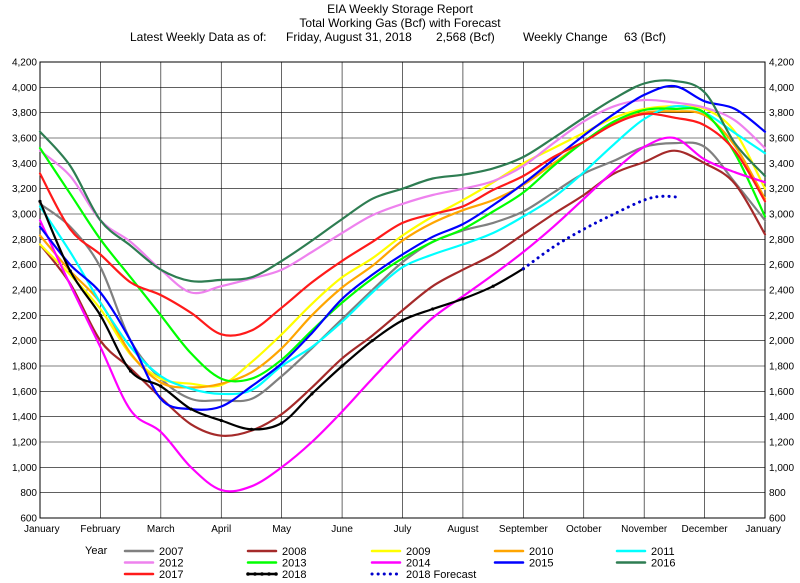 This screenshot has height=583, width=800. I want to click on y-tick-label: 3,800, so click(24, 113).